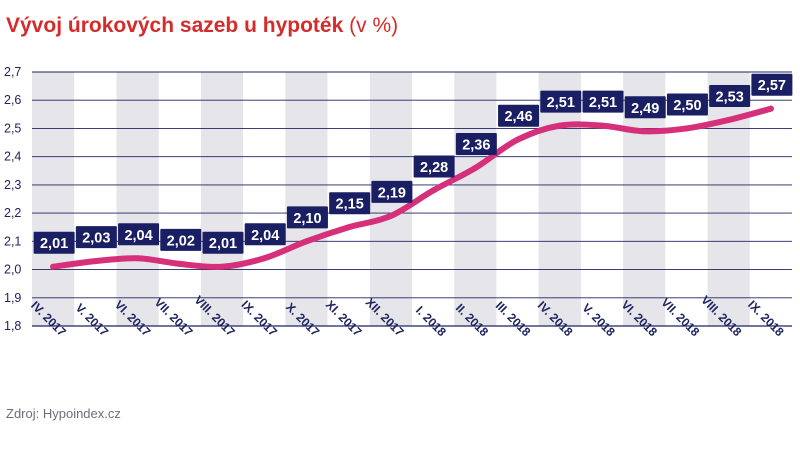 The image size is (800, 449). I want to click on x-tick-label: I. 2018, so click(431, 321).